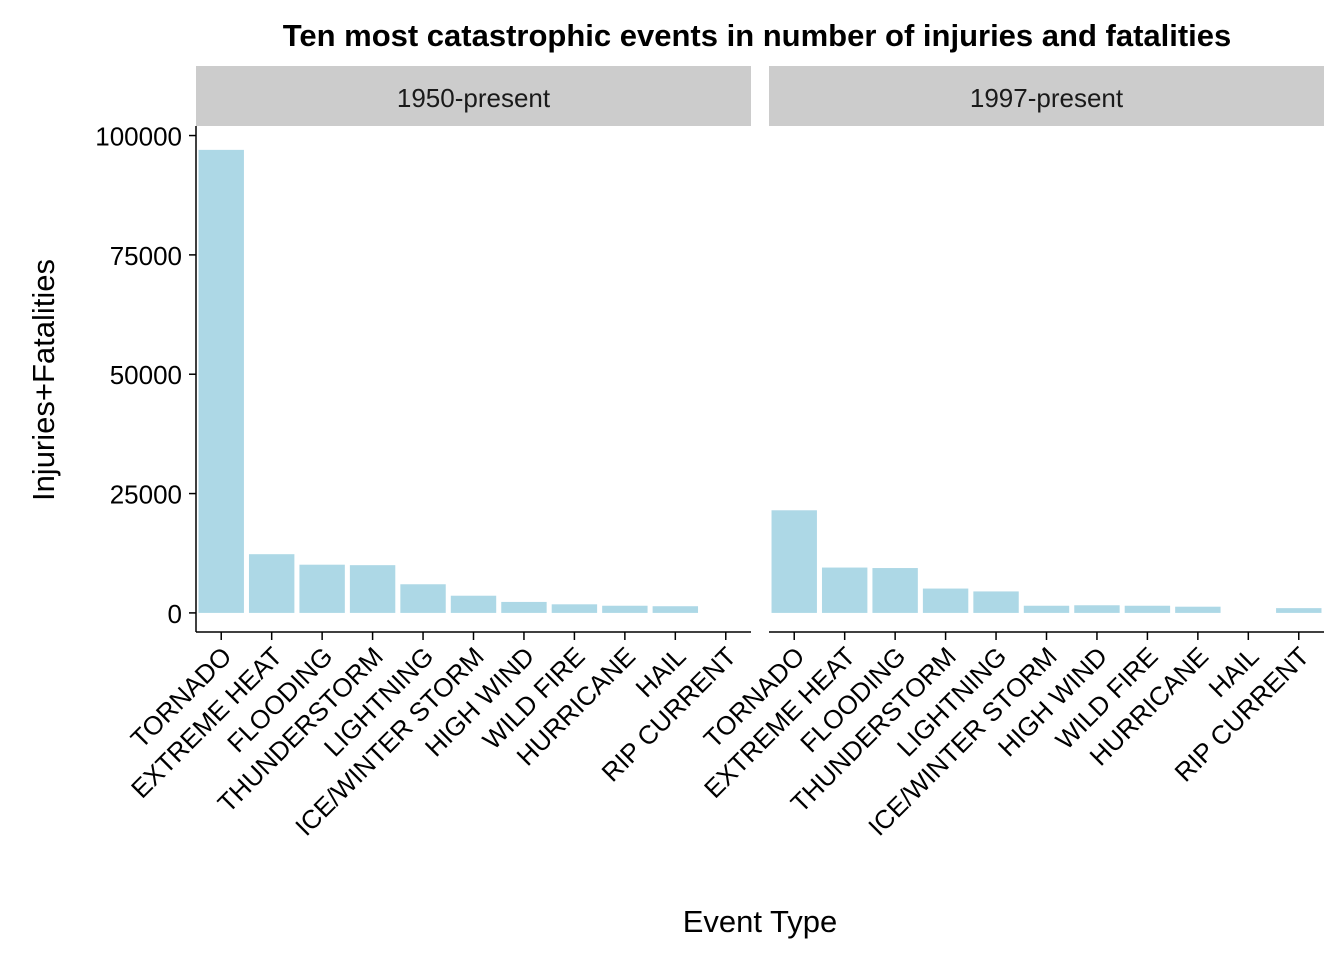  Describe the element at coordinates (146, 375) in the screenshot. I see `y-tick-label: 50000` at that location.